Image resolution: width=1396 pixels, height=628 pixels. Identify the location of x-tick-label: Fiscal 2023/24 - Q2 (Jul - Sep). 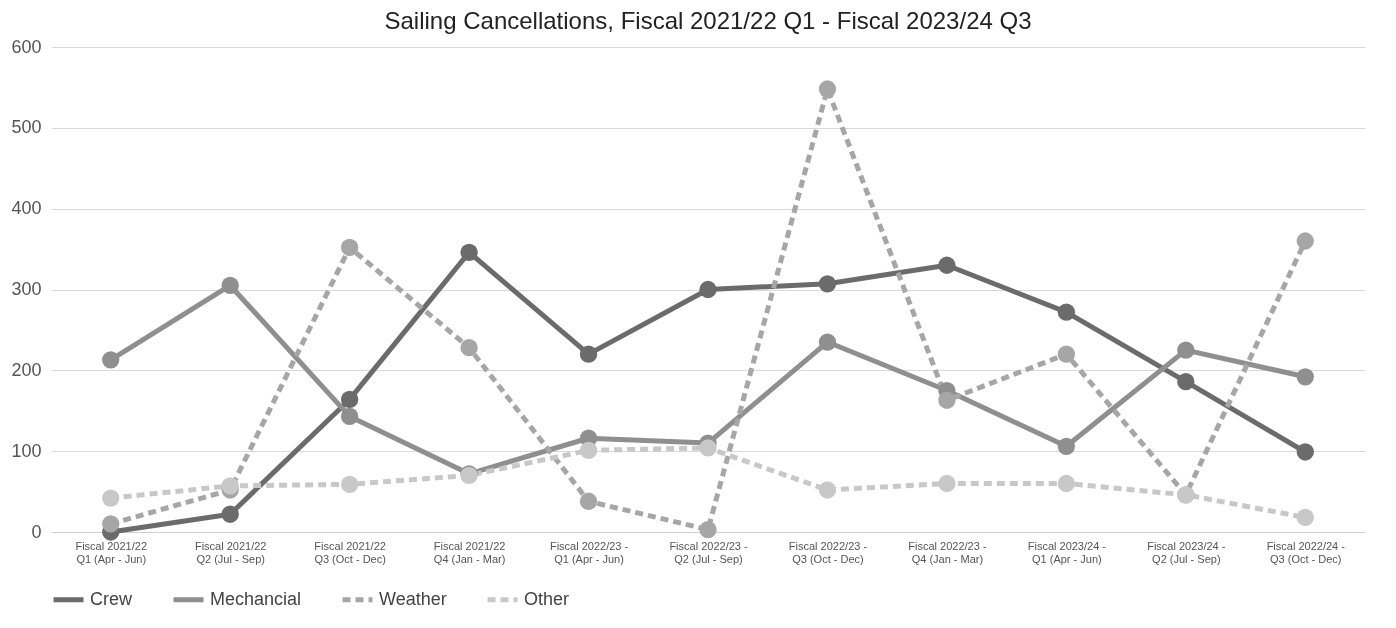
(1186, 552).